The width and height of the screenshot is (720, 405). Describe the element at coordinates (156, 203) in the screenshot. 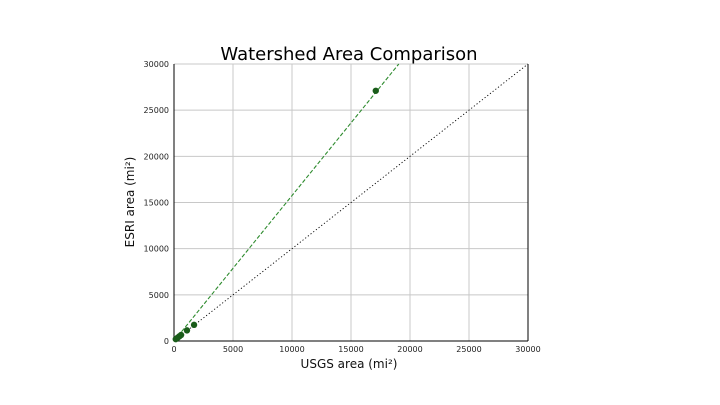

I see `y-tick-label: 15000` at that location.